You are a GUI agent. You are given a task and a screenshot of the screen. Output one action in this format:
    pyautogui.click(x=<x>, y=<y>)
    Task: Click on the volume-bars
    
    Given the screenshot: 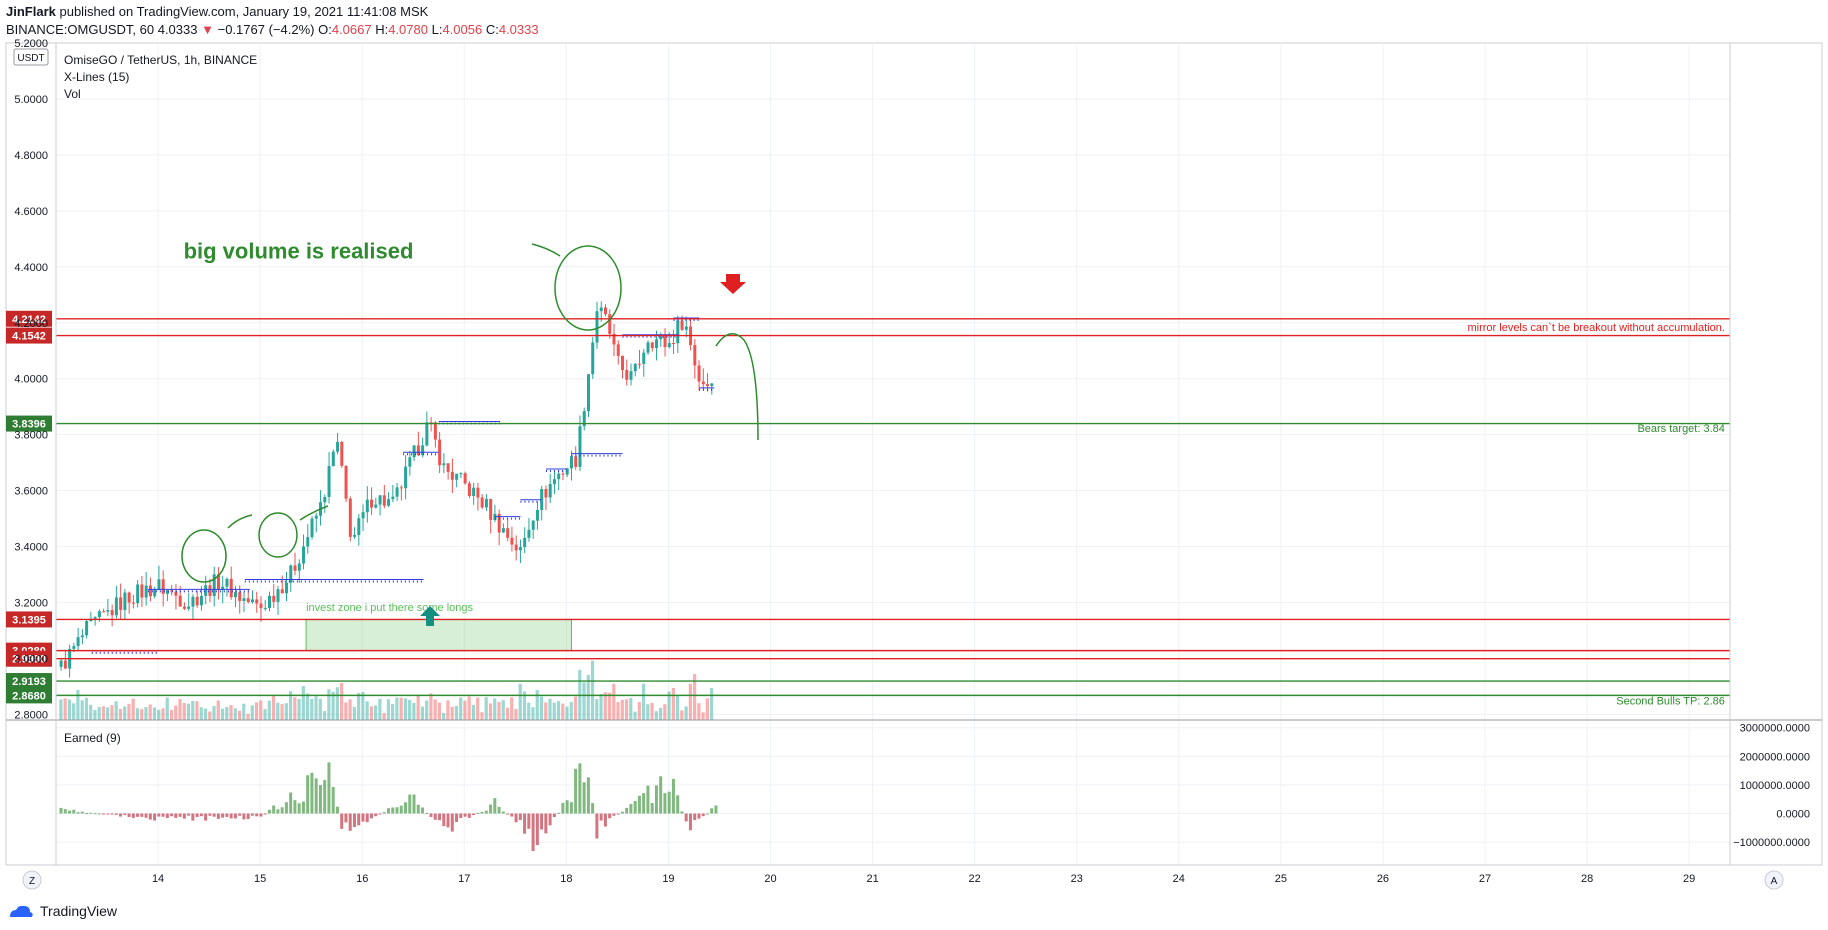 What is the action you would take?
    pyautogui.click(x=386, y=690)
    